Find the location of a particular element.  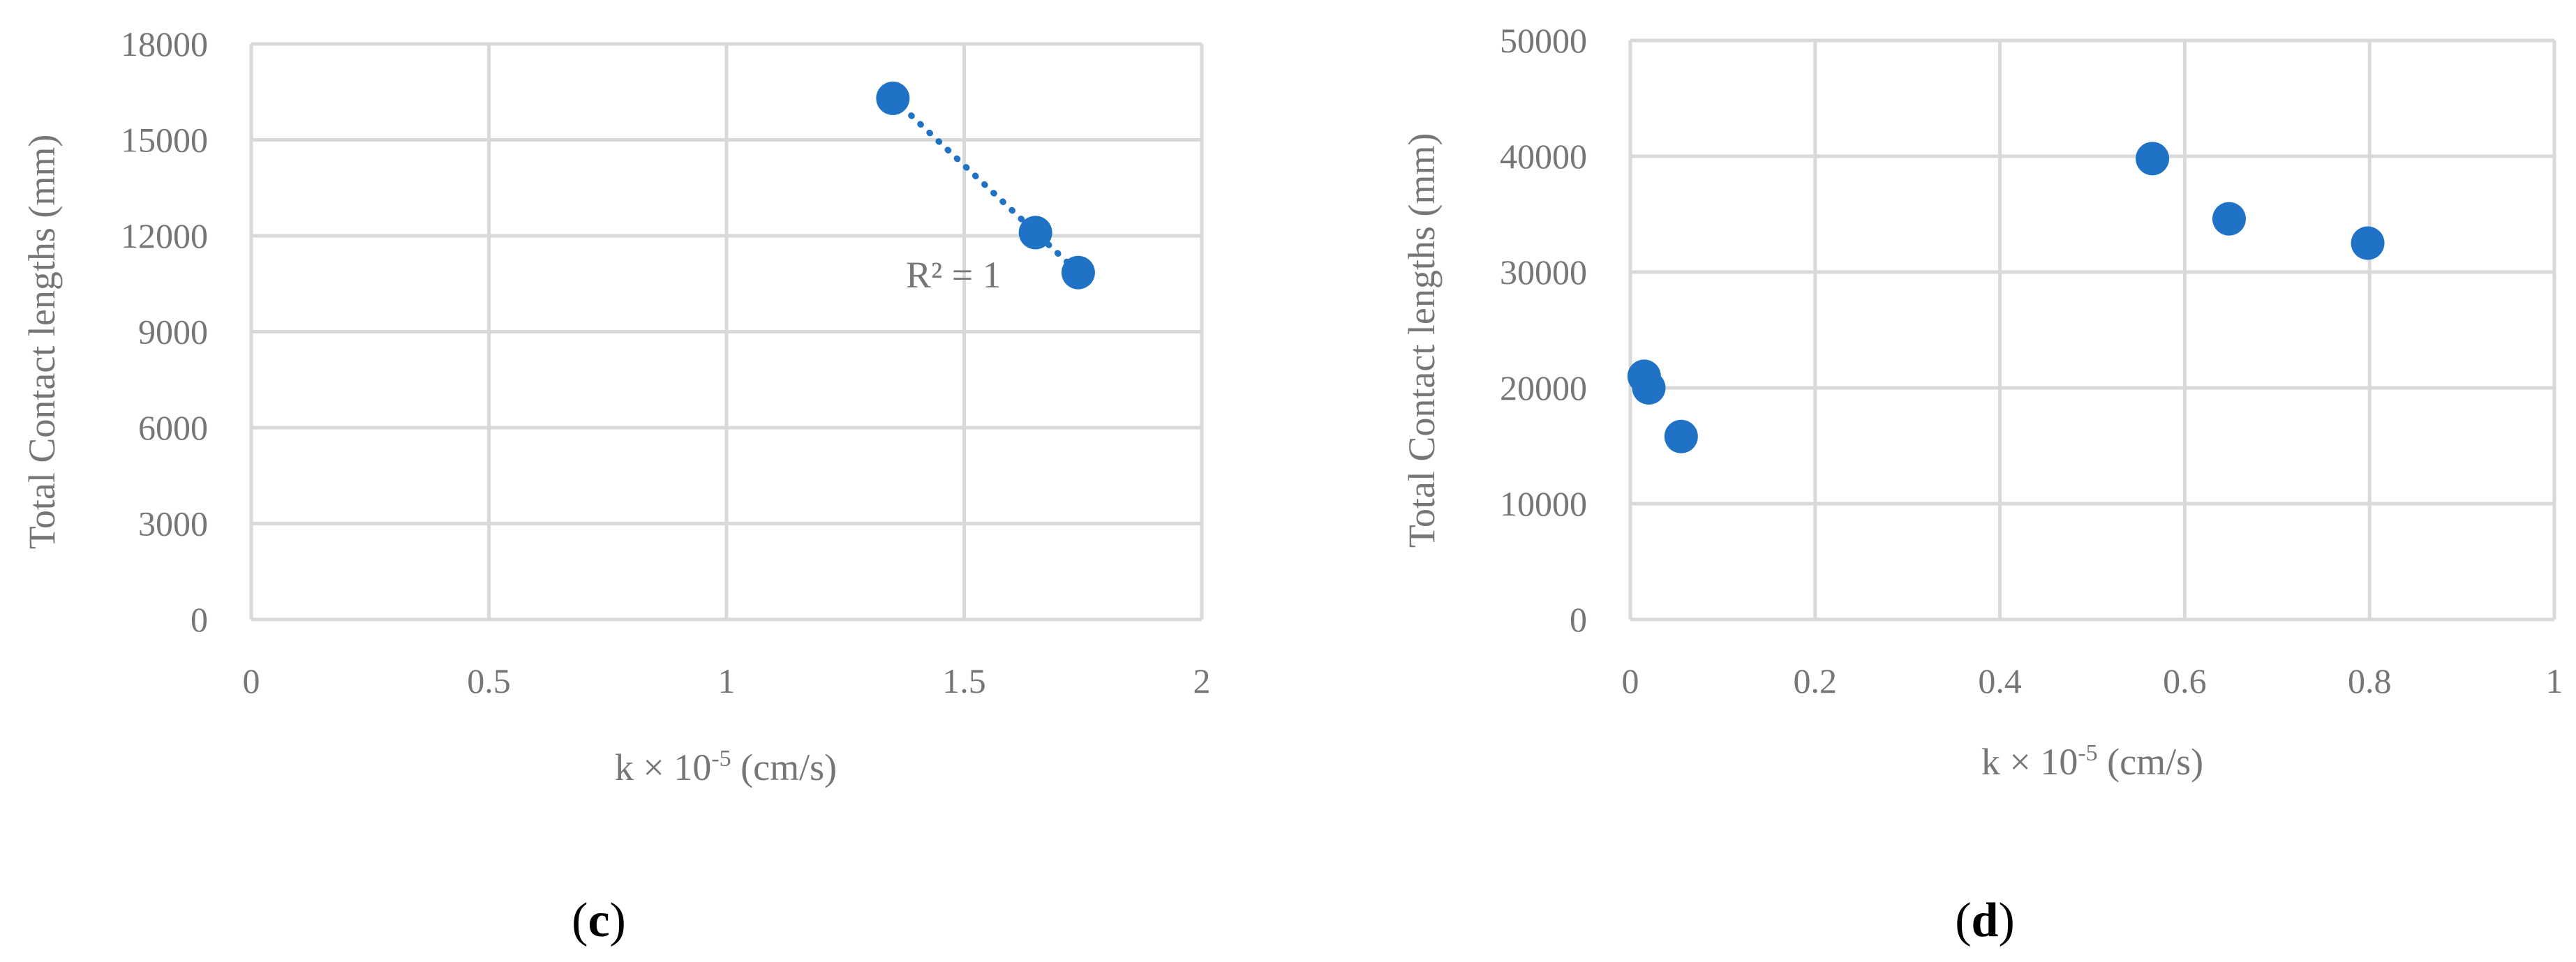

x-axis-title-d-sup: -5 is located at coordinates (2087, 753).